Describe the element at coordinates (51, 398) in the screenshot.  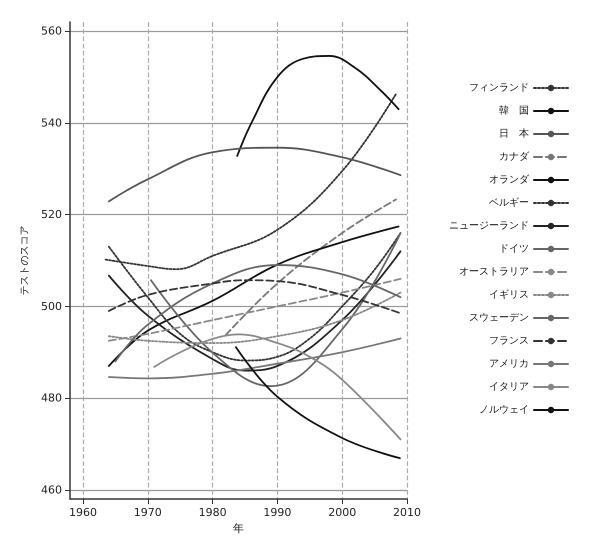
I see `y-tick-label: 480` at that location.